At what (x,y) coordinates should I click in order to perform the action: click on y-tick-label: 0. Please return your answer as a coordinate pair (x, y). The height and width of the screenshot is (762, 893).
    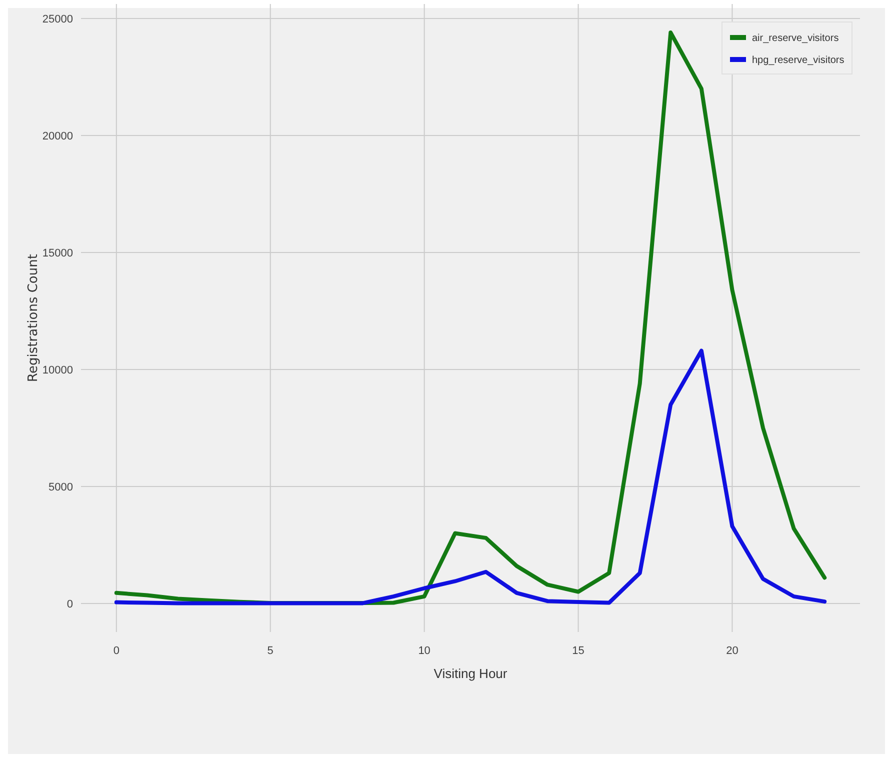
    Looking at the image, I should click on (69, 604).